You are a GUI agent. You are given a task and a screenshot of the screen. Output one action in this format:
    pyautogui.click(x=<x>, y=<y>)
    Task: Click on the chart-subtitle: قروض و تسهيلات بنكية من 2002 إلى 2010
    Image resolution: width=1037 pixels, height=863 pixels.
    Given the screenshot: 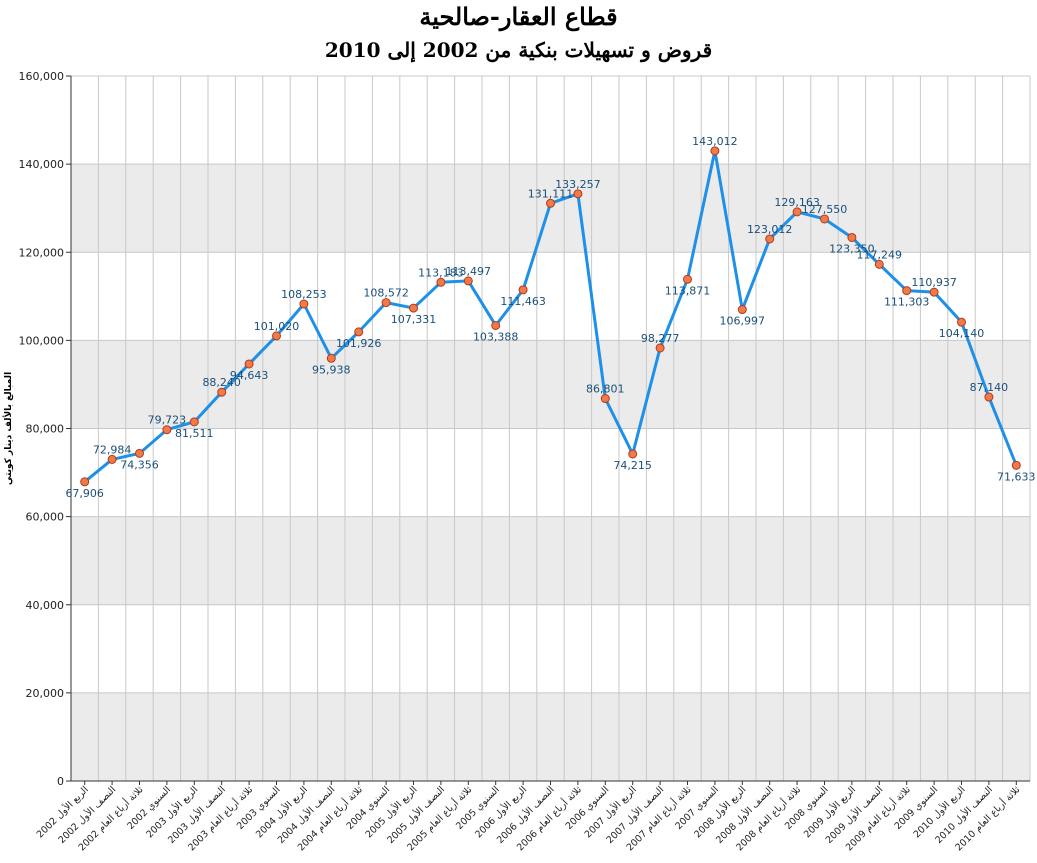 What is the action you would take?
    pyautogui.click(x=518, y=50)
    